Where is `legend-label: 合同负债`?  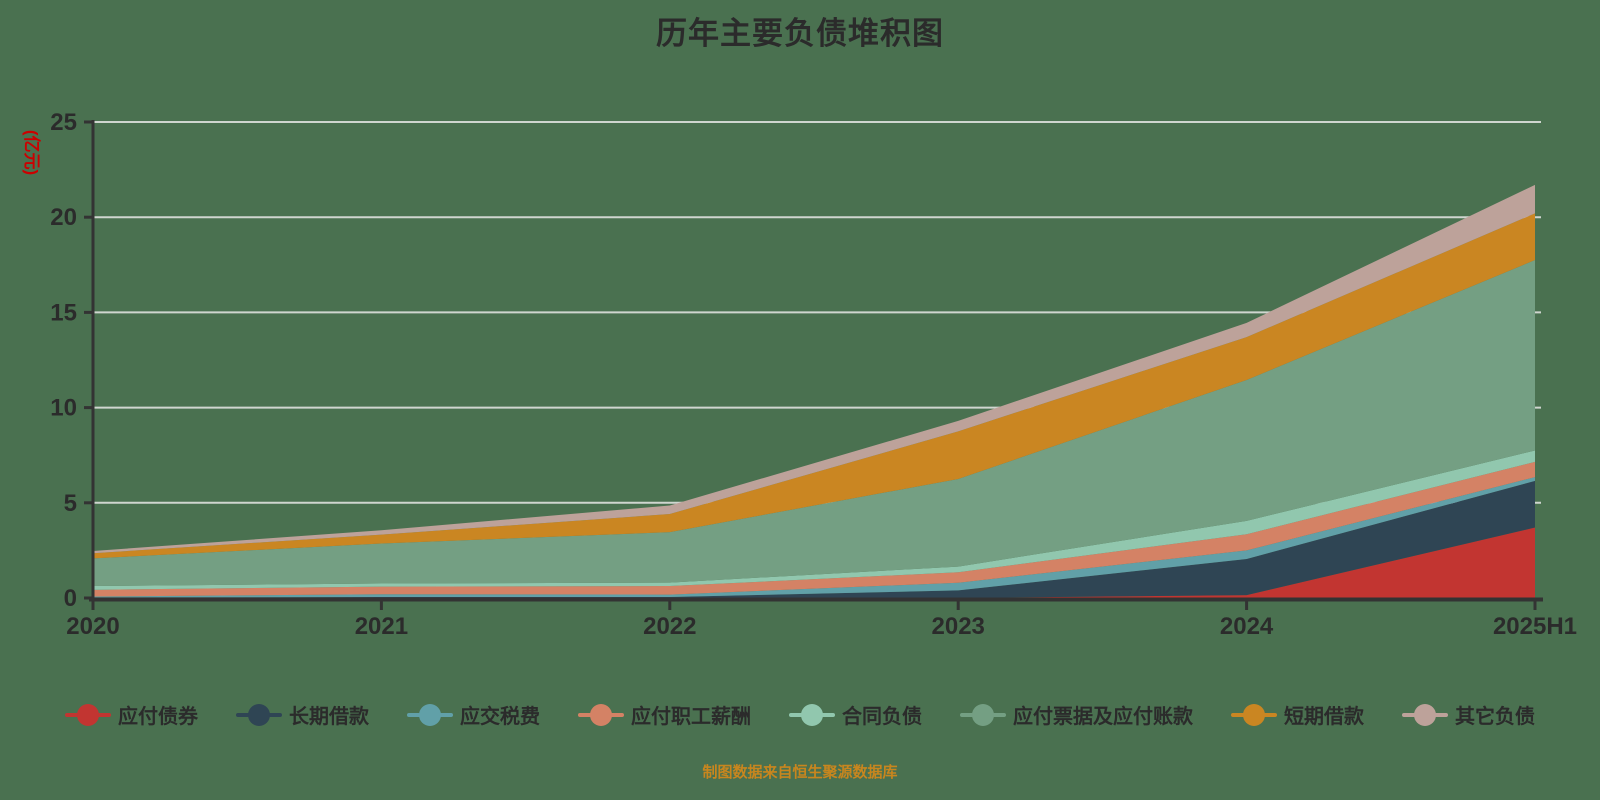 legend-label: 合同负债 is located at coordinates (882, 717).